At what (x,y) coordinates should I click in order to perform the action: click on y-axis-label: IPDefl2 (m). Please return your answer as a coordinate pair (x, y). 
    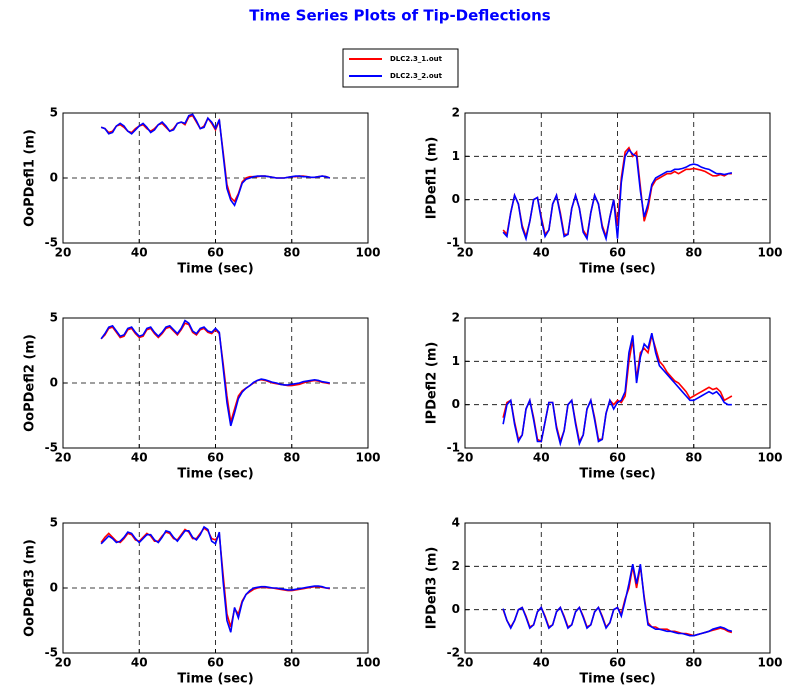
    Looking at the image, I should click on (432, 383).